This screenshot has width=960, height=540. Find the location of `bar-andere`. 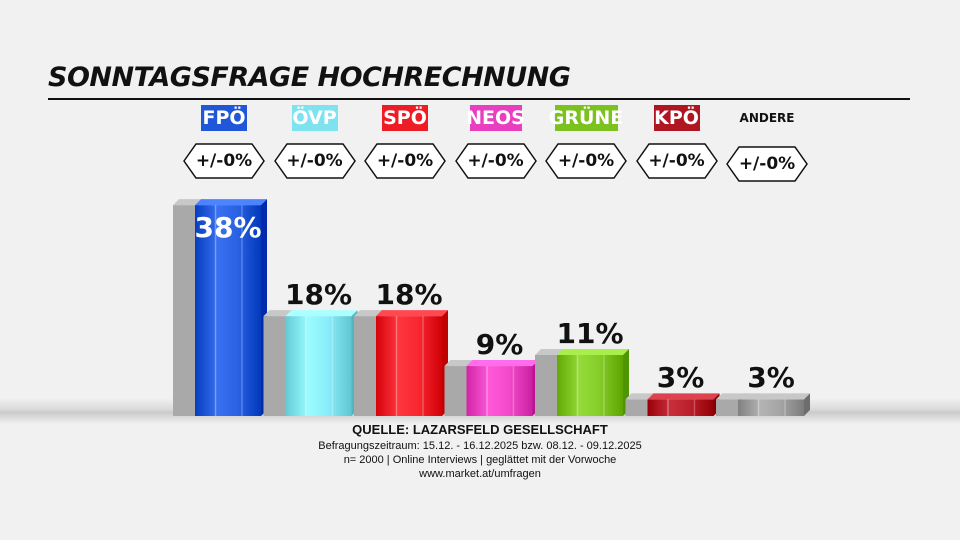

bar-andere is located at coordinates (763, 404).